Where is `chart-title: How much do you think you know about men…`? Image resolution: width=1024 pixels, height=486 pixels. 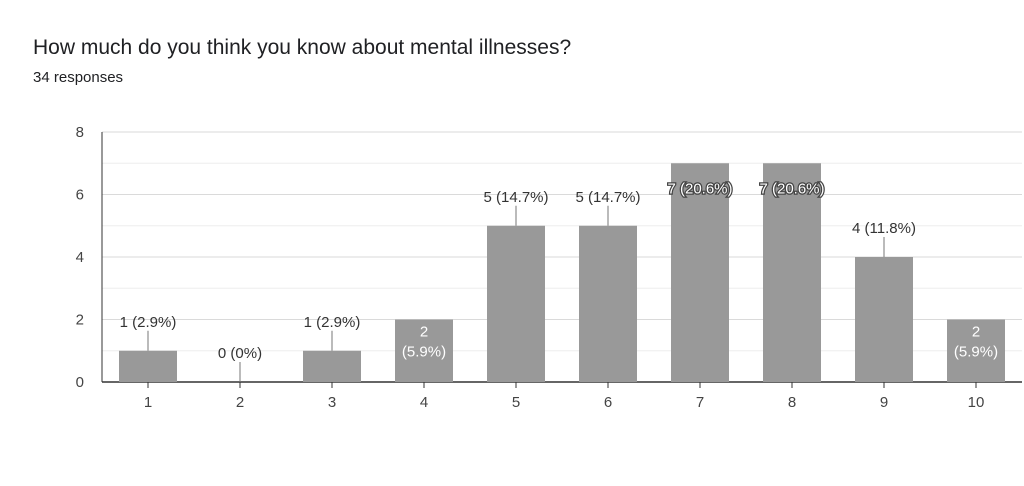
chart-title: How much do you think you know about men… is located at coordinates (302, 47).